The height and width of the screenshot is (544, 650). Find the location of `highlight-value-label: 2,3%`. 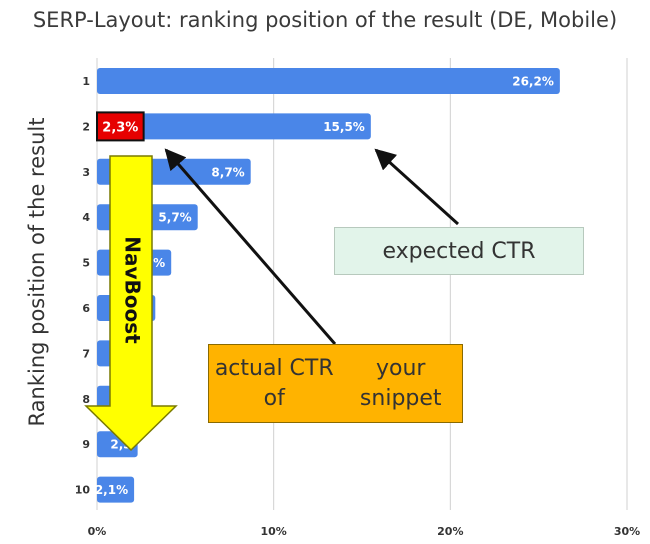

highlight-value-label: 2,3% is located at coordinates (120, 127).